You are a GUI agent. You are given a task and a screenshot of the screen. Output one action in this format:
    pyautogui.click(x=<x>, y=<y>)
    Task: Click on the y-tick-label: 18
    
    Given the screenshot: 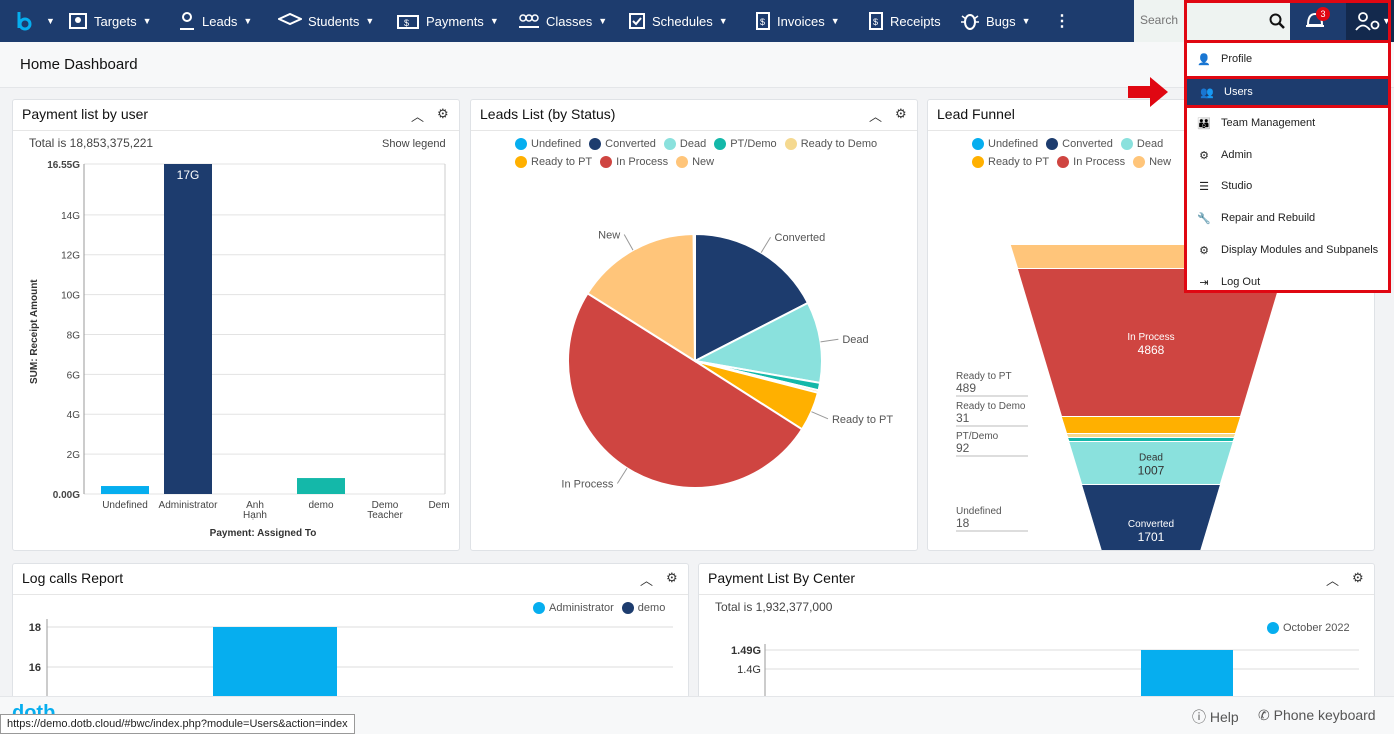 What is the action you would take?
    pyautogui.click(x=35, y=628)
    